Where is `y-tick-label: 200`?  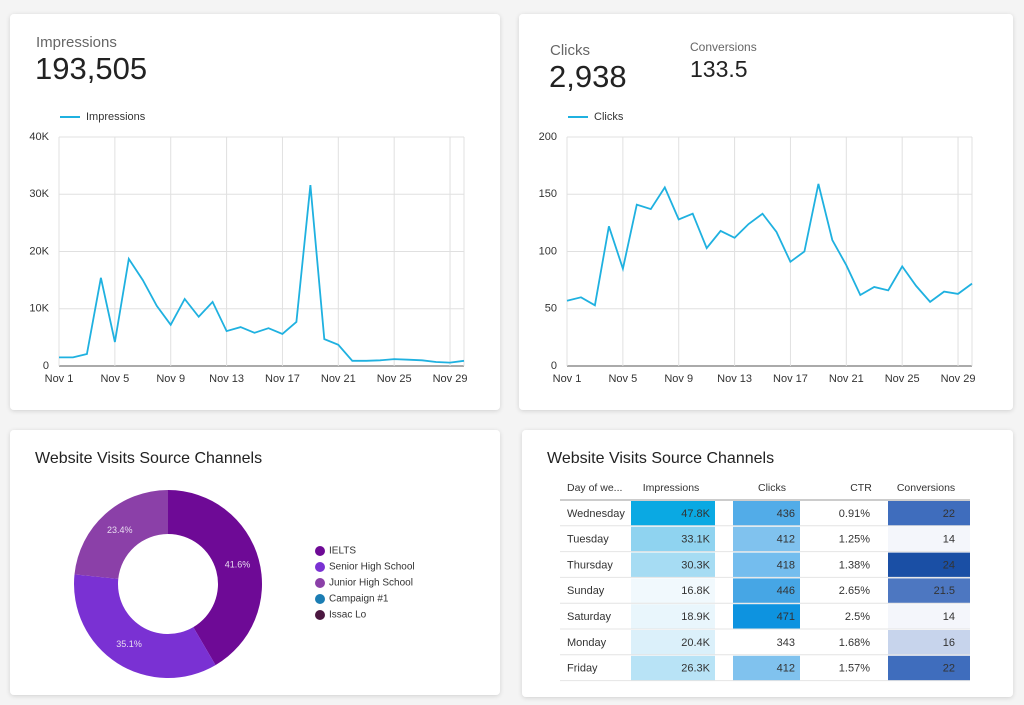
y-tick-label: 200 is located at coordinates (548, 137).